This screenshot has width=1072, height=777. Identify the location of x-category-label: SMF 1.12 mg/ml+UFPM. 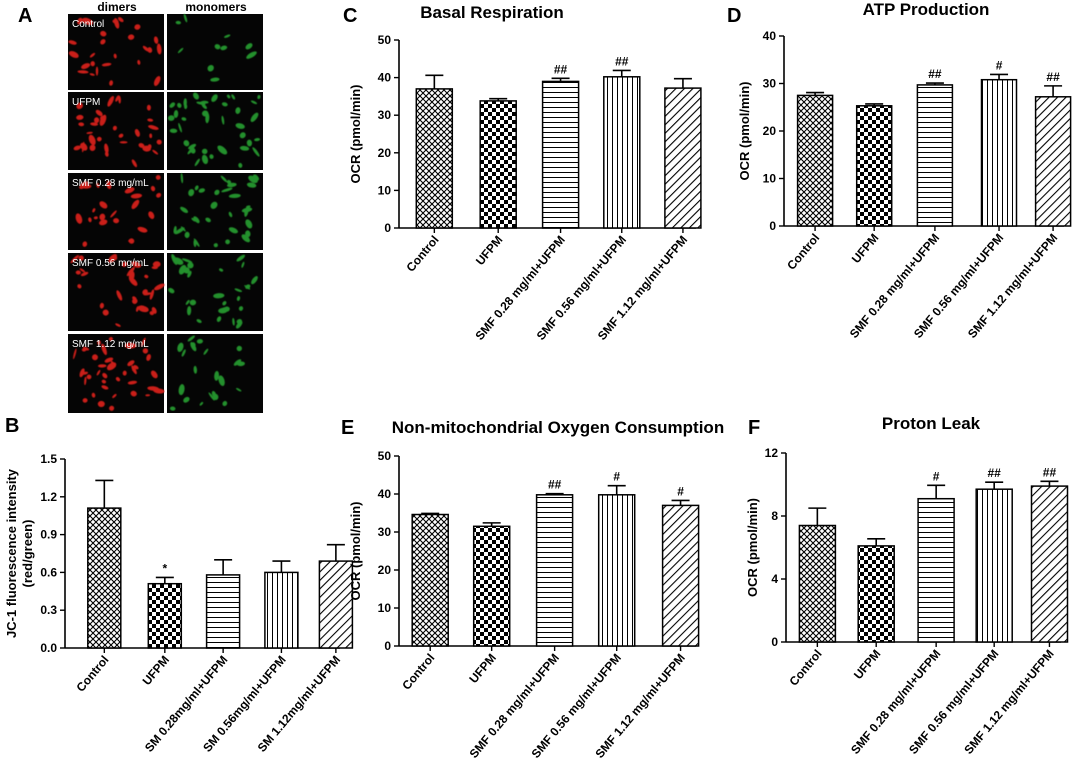
(1012, 286).